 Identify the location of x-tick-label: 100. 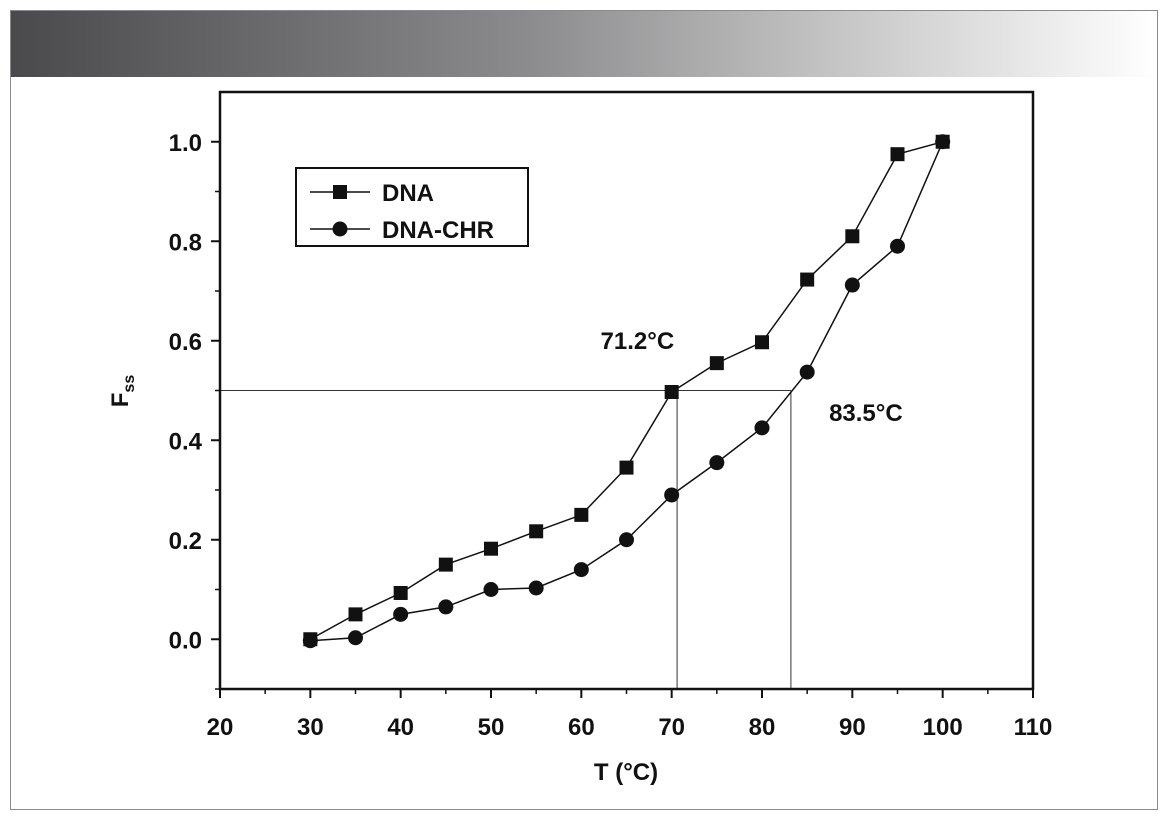
(943, 727).